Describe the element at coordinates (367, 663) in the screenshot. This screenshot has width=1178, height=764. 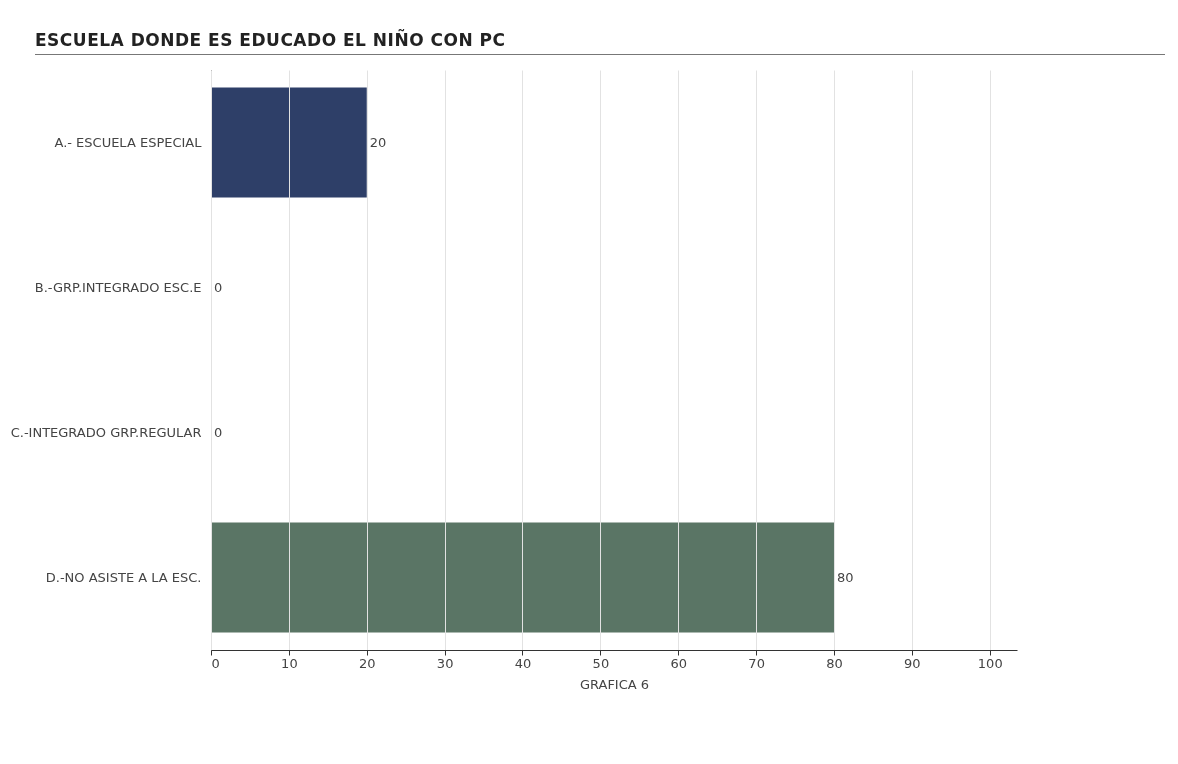
I see `x-tick-label: 20` at that location.